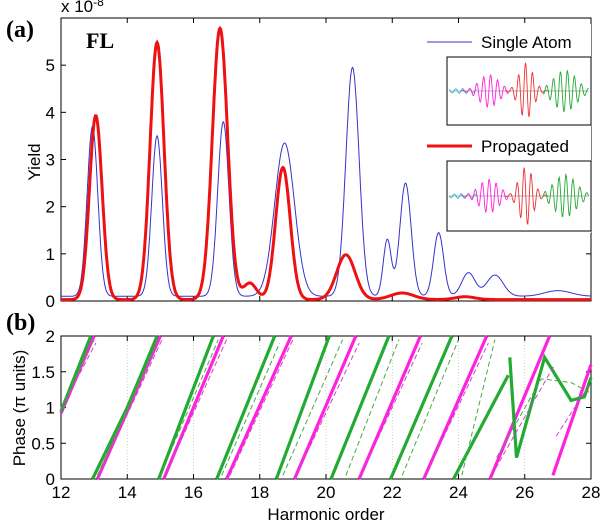 The width and height of the screenshot is (611, 525). I want to click on inset-waveform-propagated, so click(519, 196).